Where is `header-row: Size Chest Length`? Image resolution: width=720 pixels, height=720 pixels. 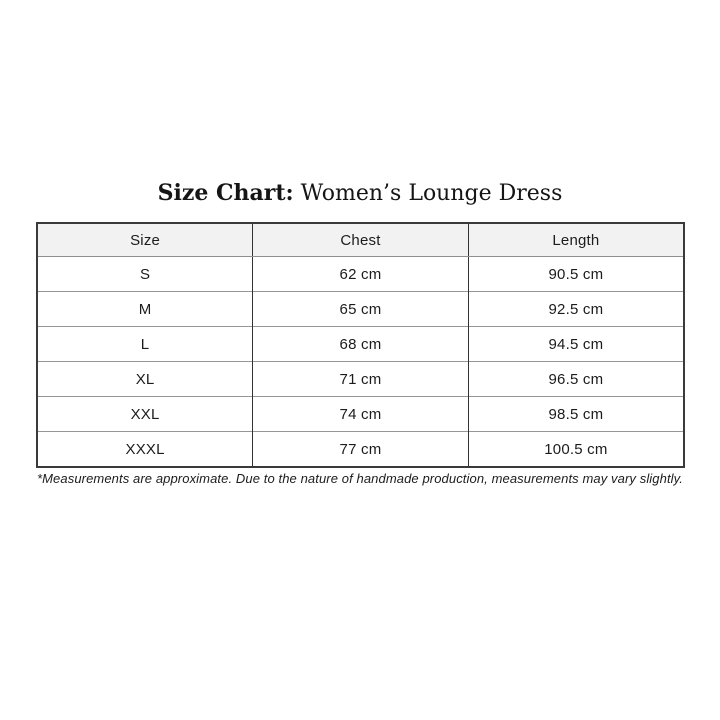
header-row: Size Chest Length is located at coordinates (360, 240).